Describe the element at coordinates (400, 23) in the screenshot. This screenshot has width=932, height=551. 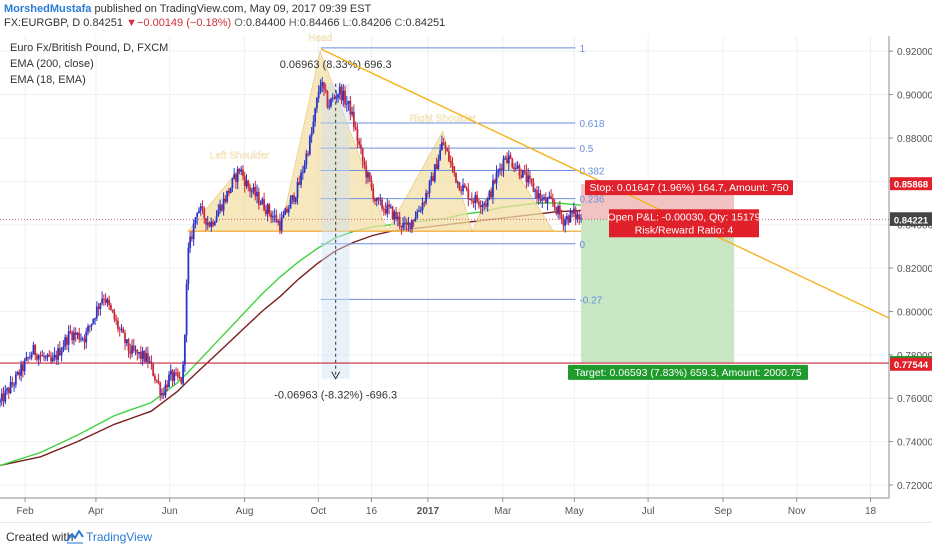
I see `close-label: C:` at that location.